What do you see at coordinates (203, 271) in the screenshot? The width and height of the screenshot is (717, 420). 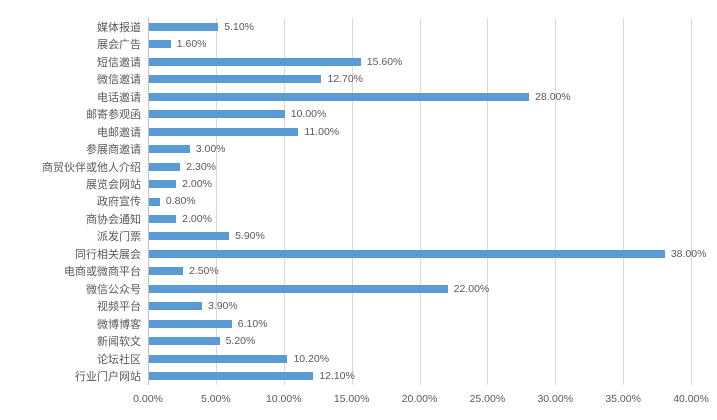 I see `value-label: 2.50%` at bounding box center [203, 271].